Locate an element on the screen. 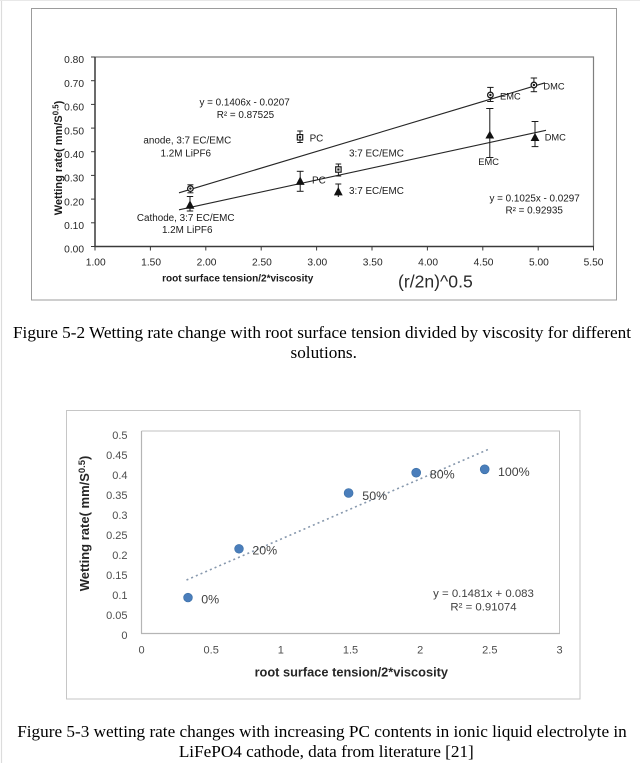  svg-text: R² = 0.91074 is located at coordinates (483, 607).